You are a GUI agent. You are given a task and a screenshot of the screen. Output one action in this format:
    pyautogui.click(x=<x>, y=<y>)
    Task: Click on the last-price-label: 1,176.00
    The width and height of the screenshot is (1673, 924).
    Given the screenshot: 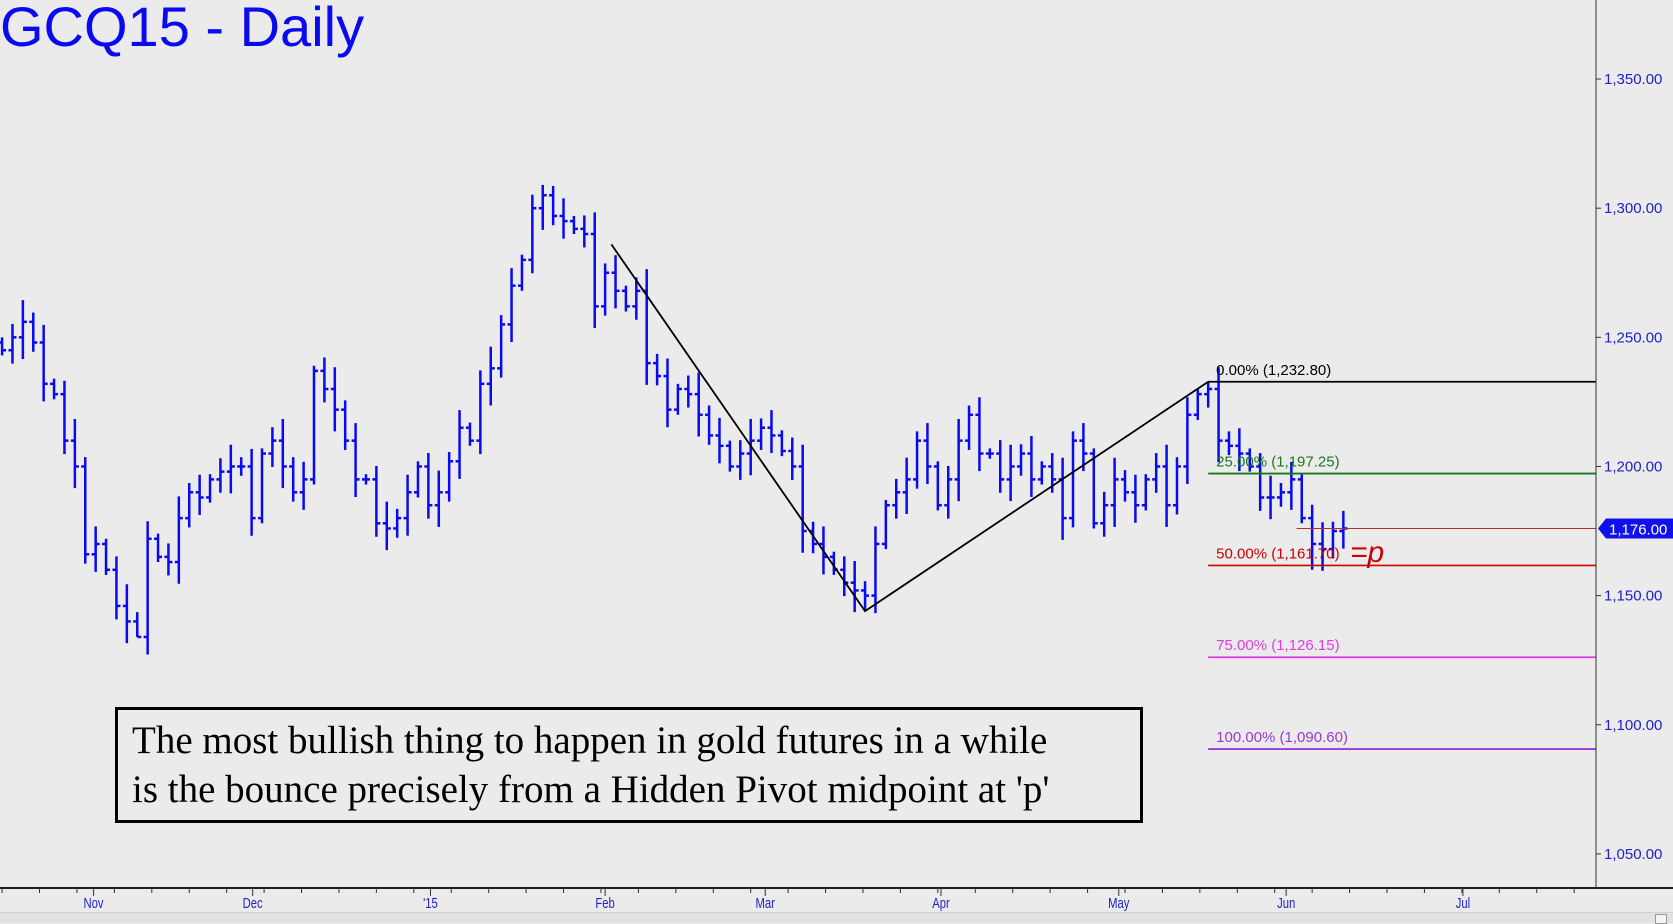 What is the action you would take?
    pyautogui.click(x=1638, y=529)
    